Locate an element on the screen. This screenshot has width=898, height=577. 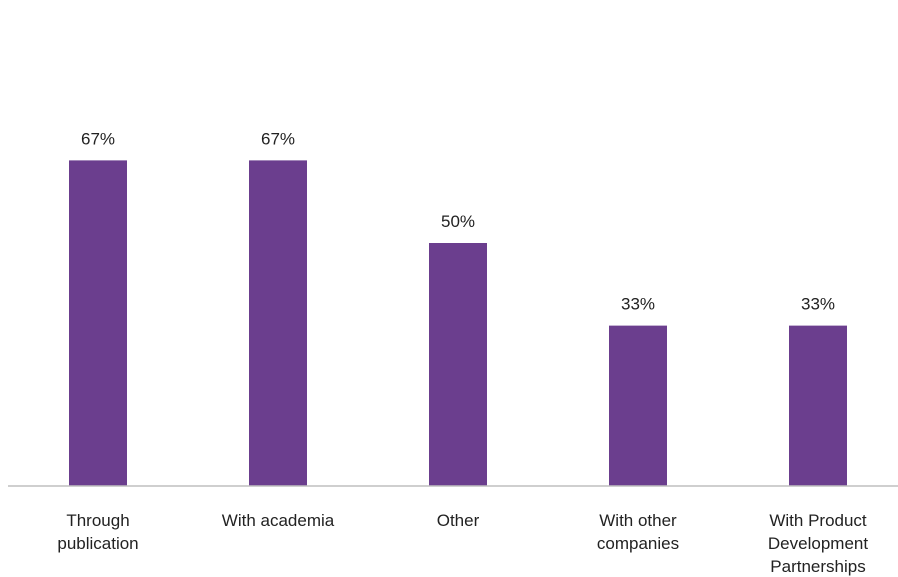
category-label-2-line-0: Other is located at coordinates (458, 520).